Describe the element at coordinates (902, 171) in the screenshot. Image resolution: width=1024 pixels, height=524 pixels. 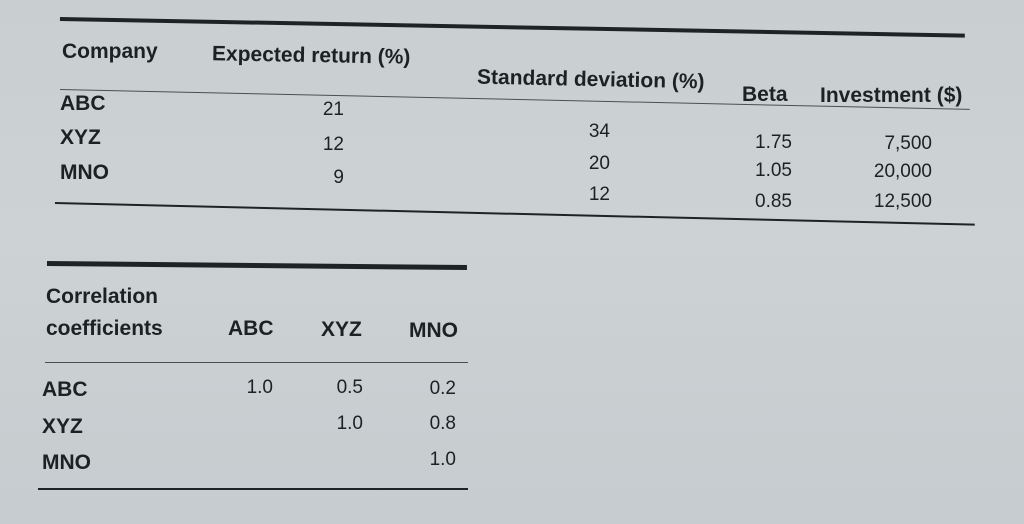
I see `investment-xyz: 20,000` at that location.